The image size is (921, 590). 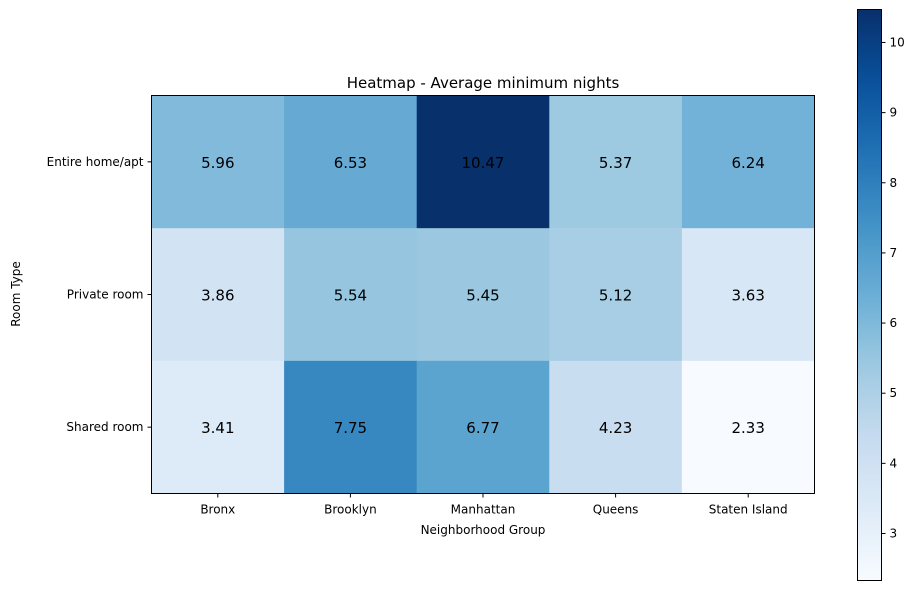 I want to click on y-tick-label: Entire home/apt, so click(x=95, y=162).